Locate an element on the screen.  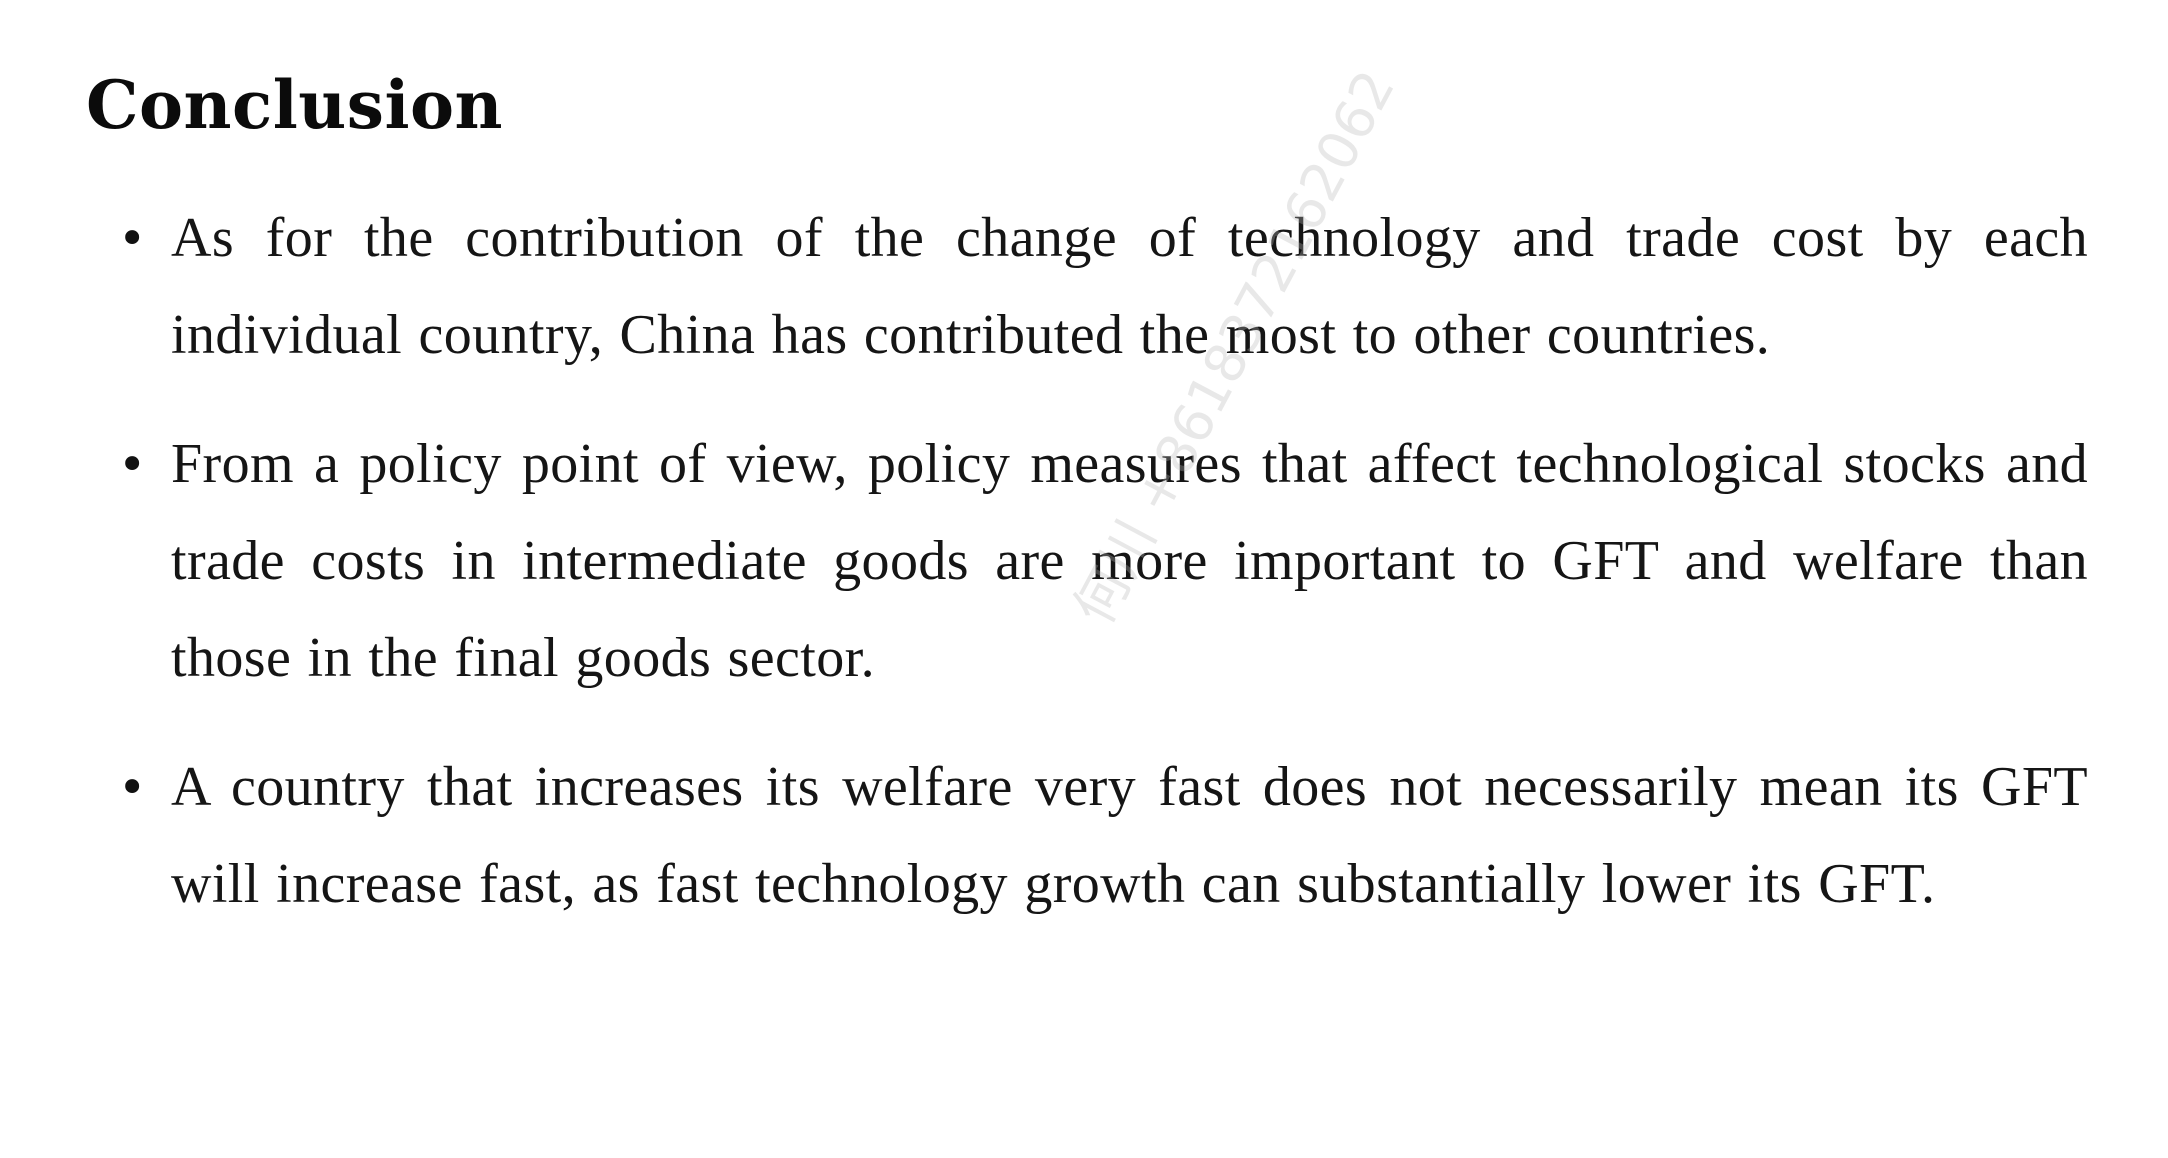
slide-title: Conclusion is located at coordinates (295, 105).